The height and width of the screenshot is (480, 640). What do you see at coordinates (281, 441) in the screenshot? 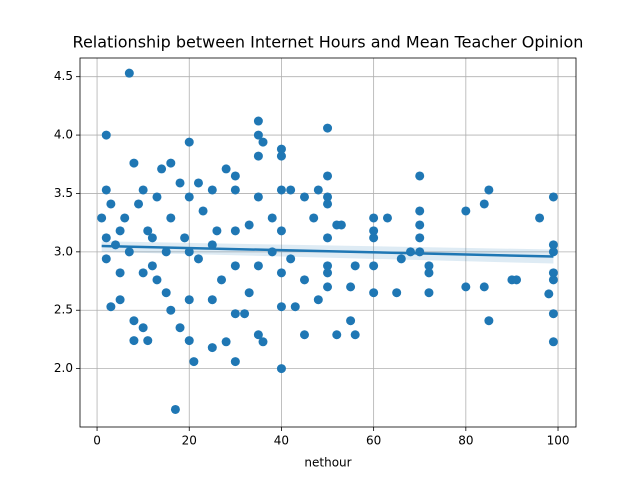
I see `x-tick-label: 40` at bounding box center [281, 441].